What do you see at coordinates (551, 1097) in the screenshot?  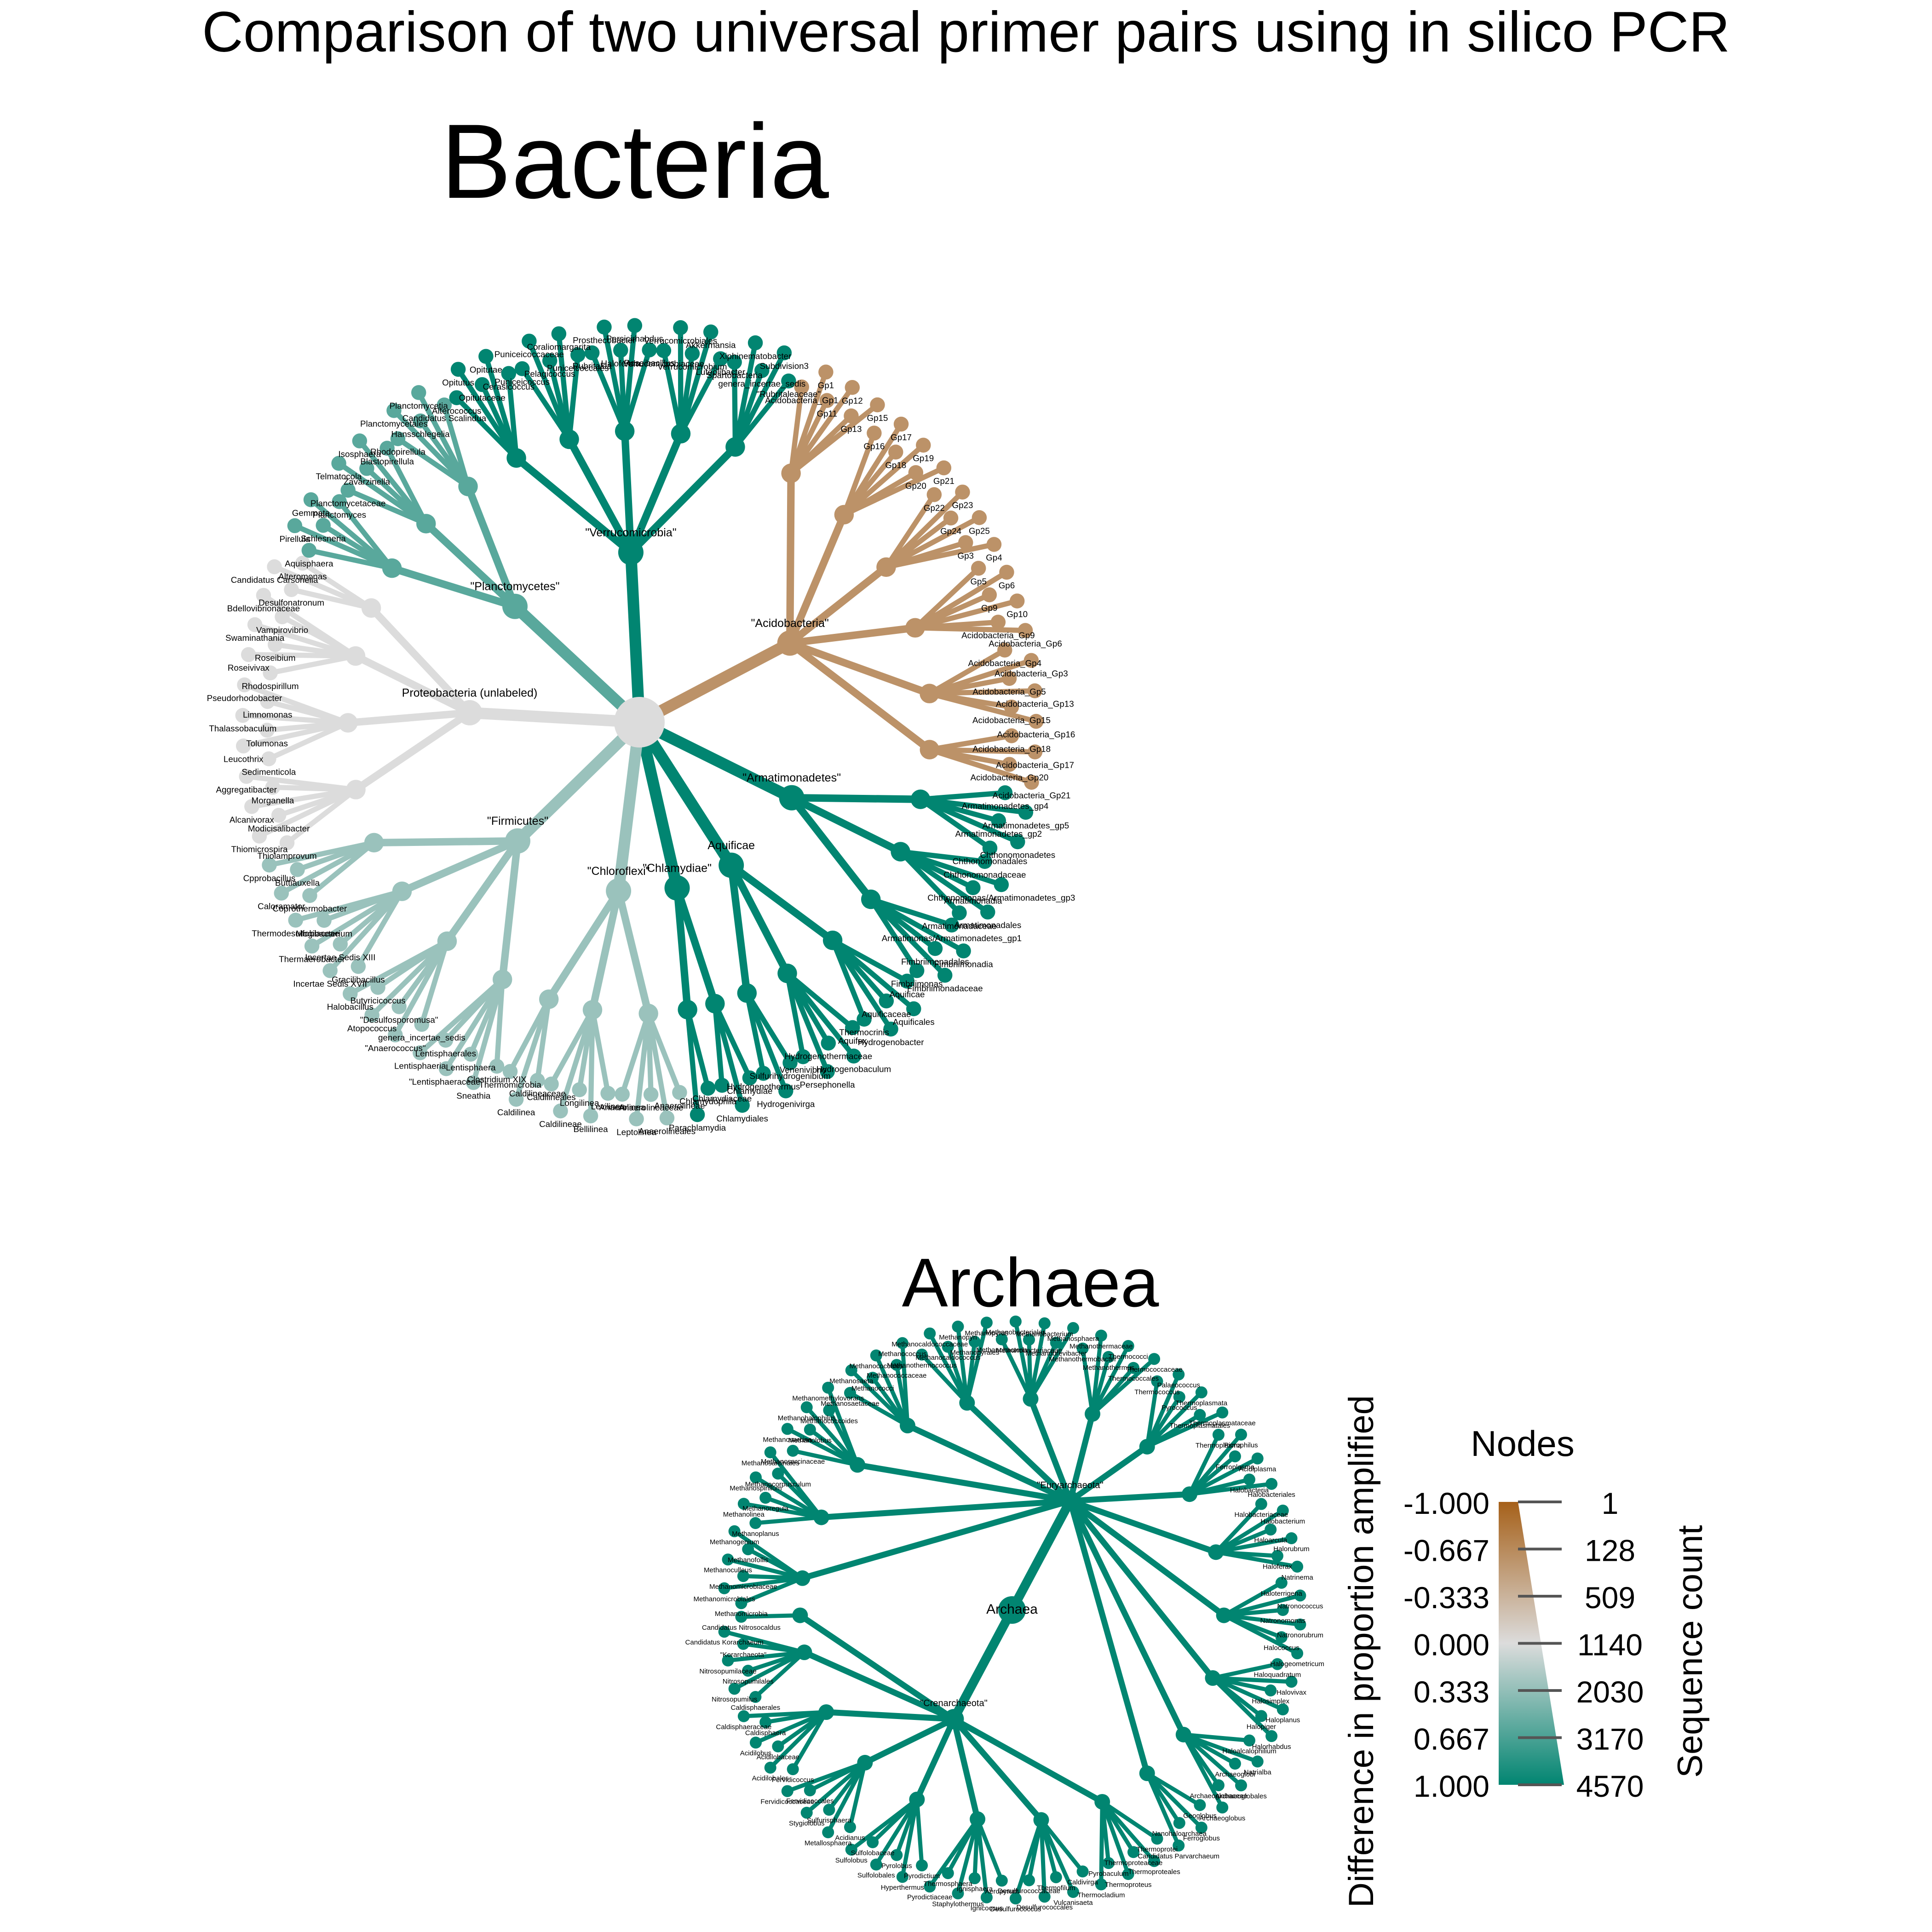 I see `taxon-label: Caldilineales` at bounding box center [551, 1097].